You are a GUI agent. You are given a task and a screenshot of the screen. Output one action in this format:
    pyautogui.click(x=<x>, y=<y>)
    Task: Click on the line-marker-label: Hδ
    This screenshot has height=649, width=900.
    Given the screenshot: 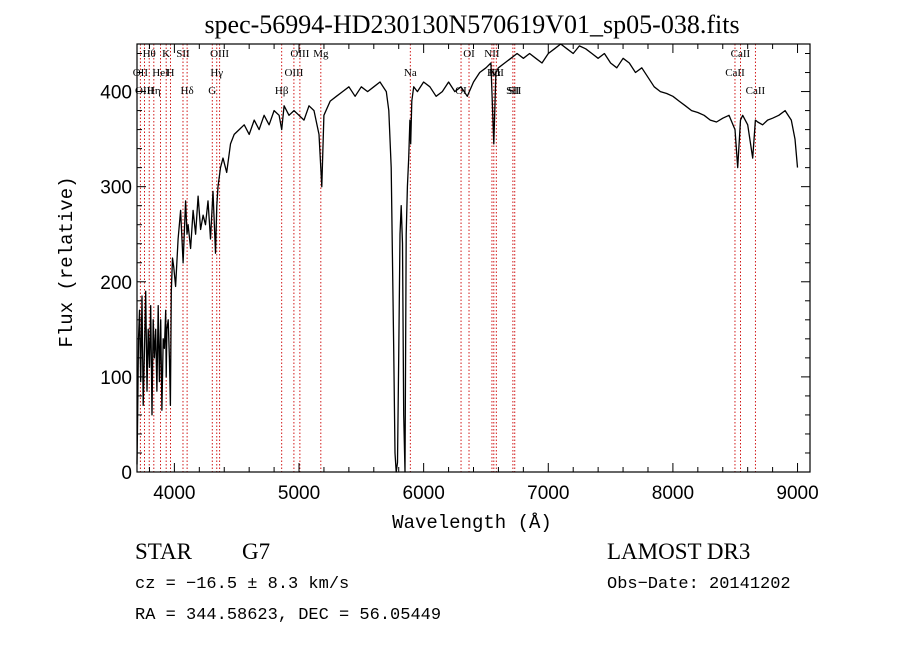 What is the action you would take?
    pyautogui.click(x=187, y=91)
    